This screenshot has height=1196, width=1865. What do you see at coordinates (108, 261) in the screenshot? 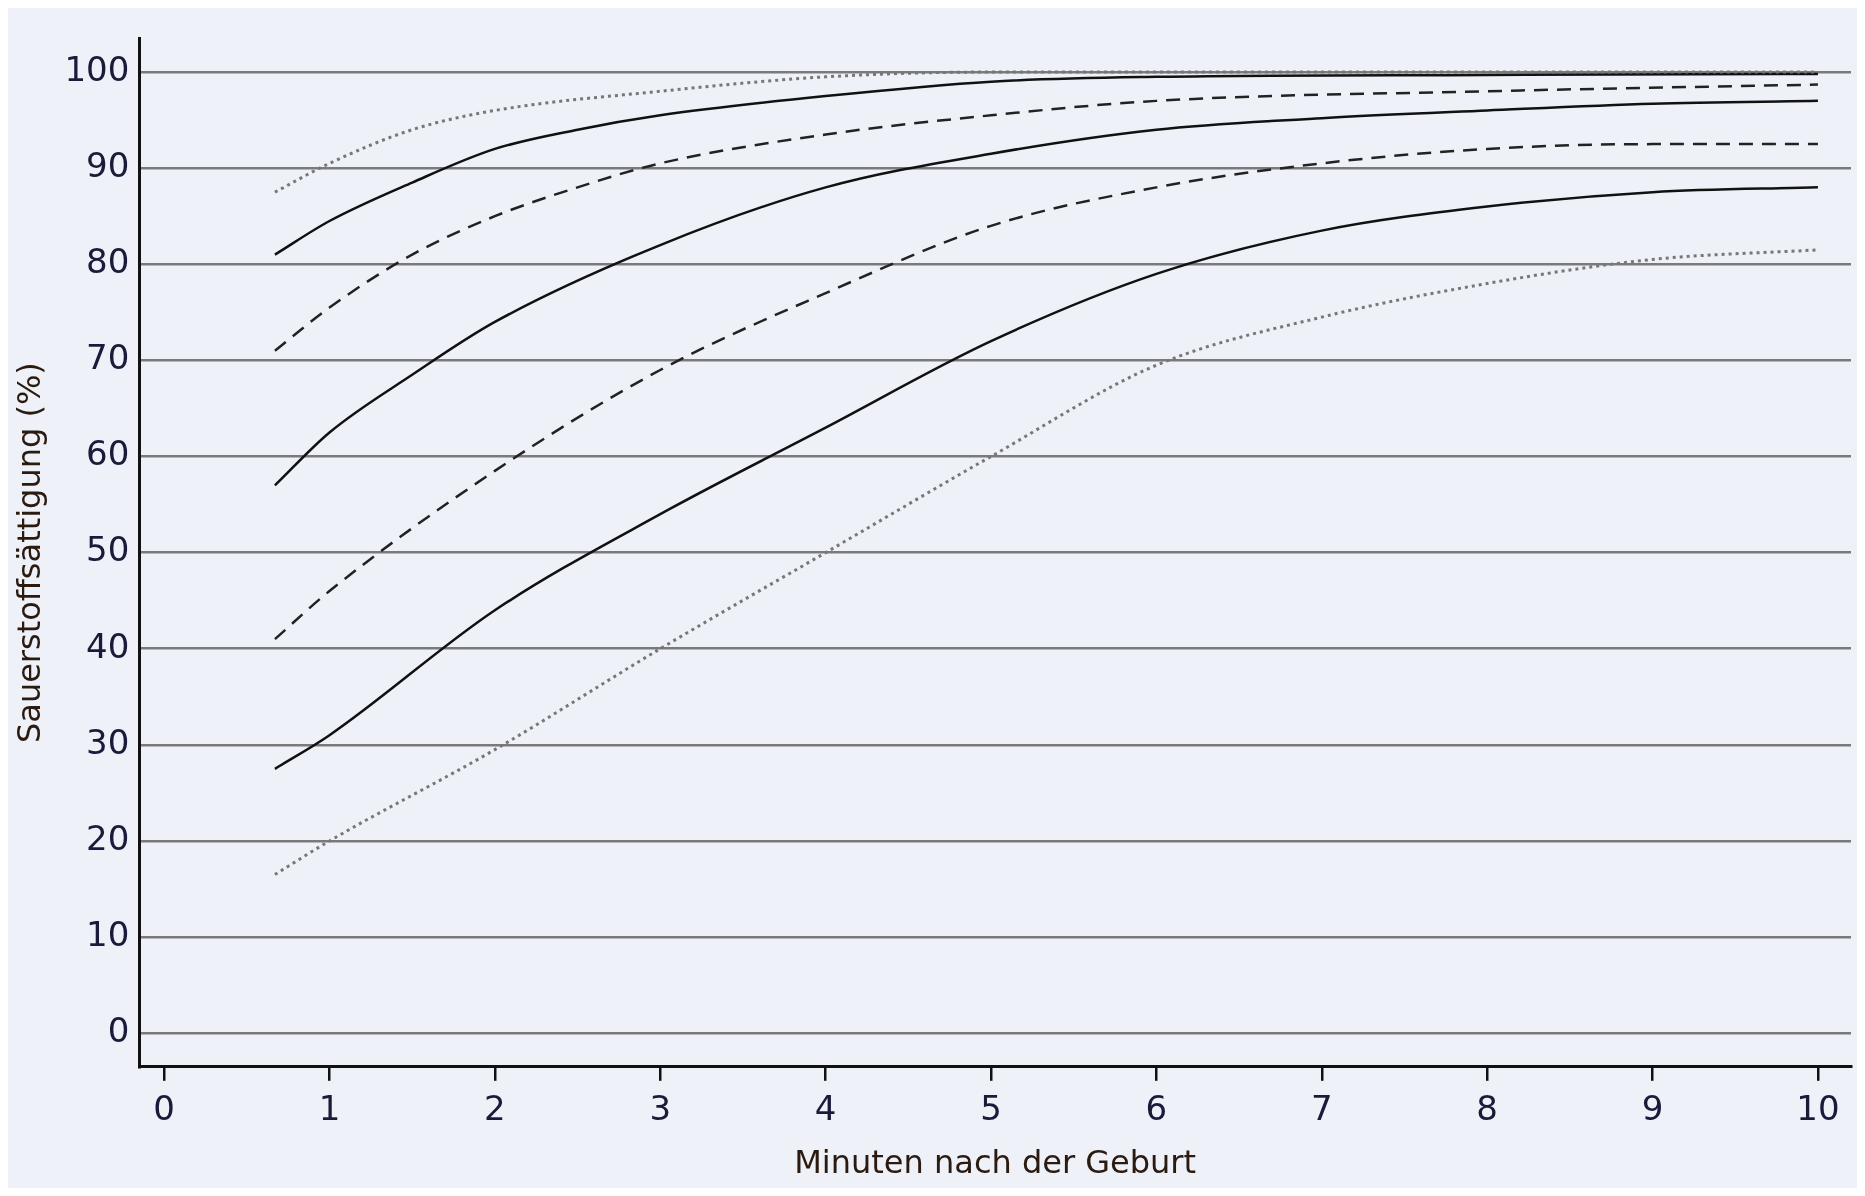
I see `y-tick-label: 80` at bounding box center [108, 261].